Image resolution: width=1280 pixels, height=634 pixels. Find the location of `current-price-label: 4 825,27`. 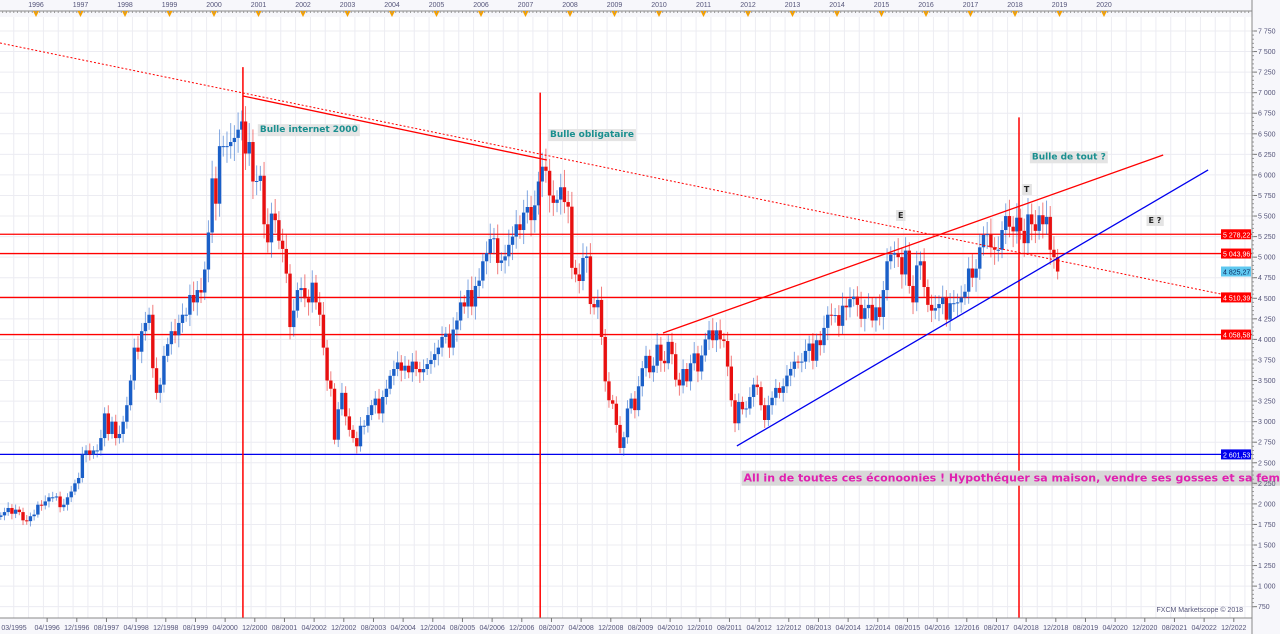

current-price-label: 4 825,27 is located at coordinates (1236, 273).